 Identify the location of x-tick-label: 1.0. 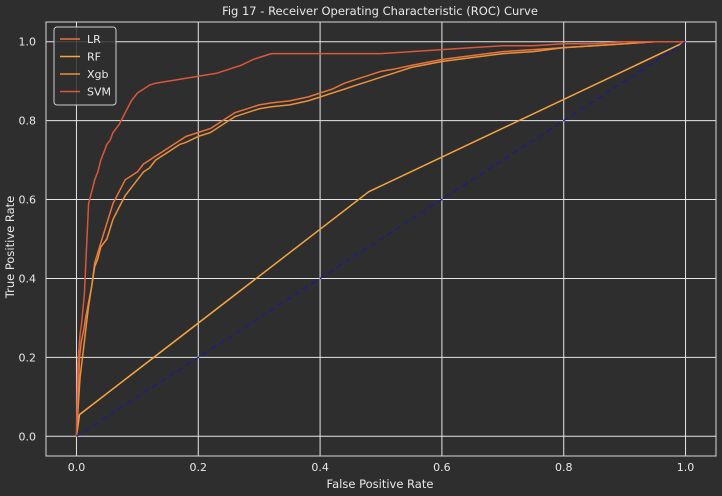
(686, 467).